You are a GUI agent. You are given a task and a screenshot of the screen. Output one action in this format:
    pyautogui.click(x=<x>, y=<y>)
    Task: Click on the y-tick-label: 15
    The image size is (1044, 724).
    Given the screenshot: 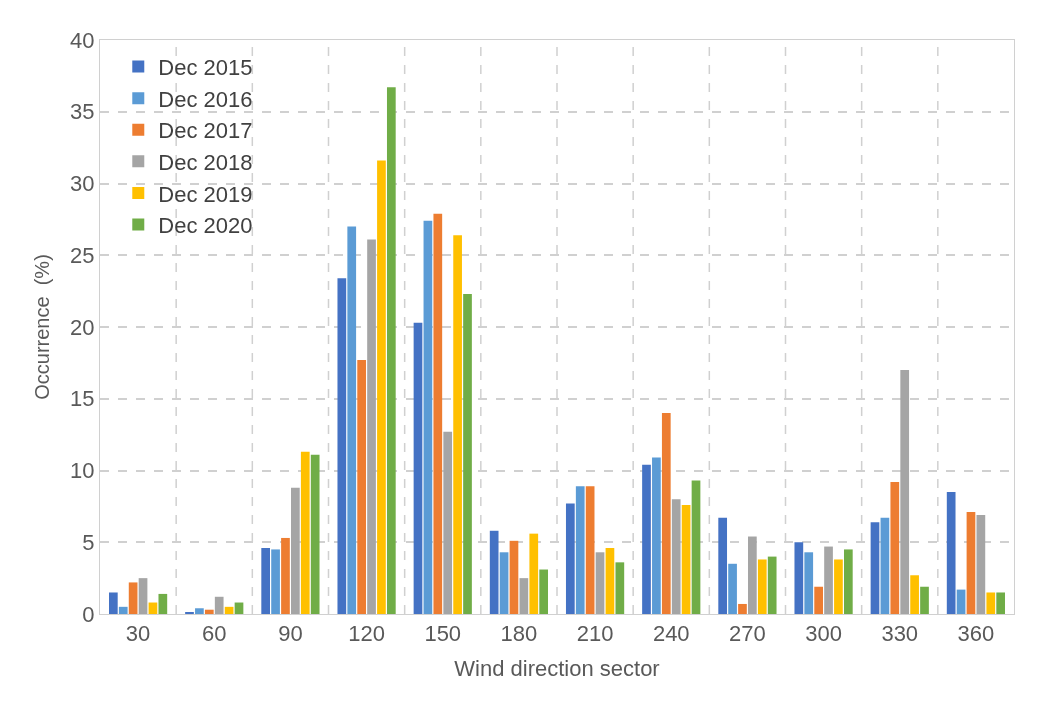 What is the action you would take?
    pyautogui.click(x=82, y=399)
    